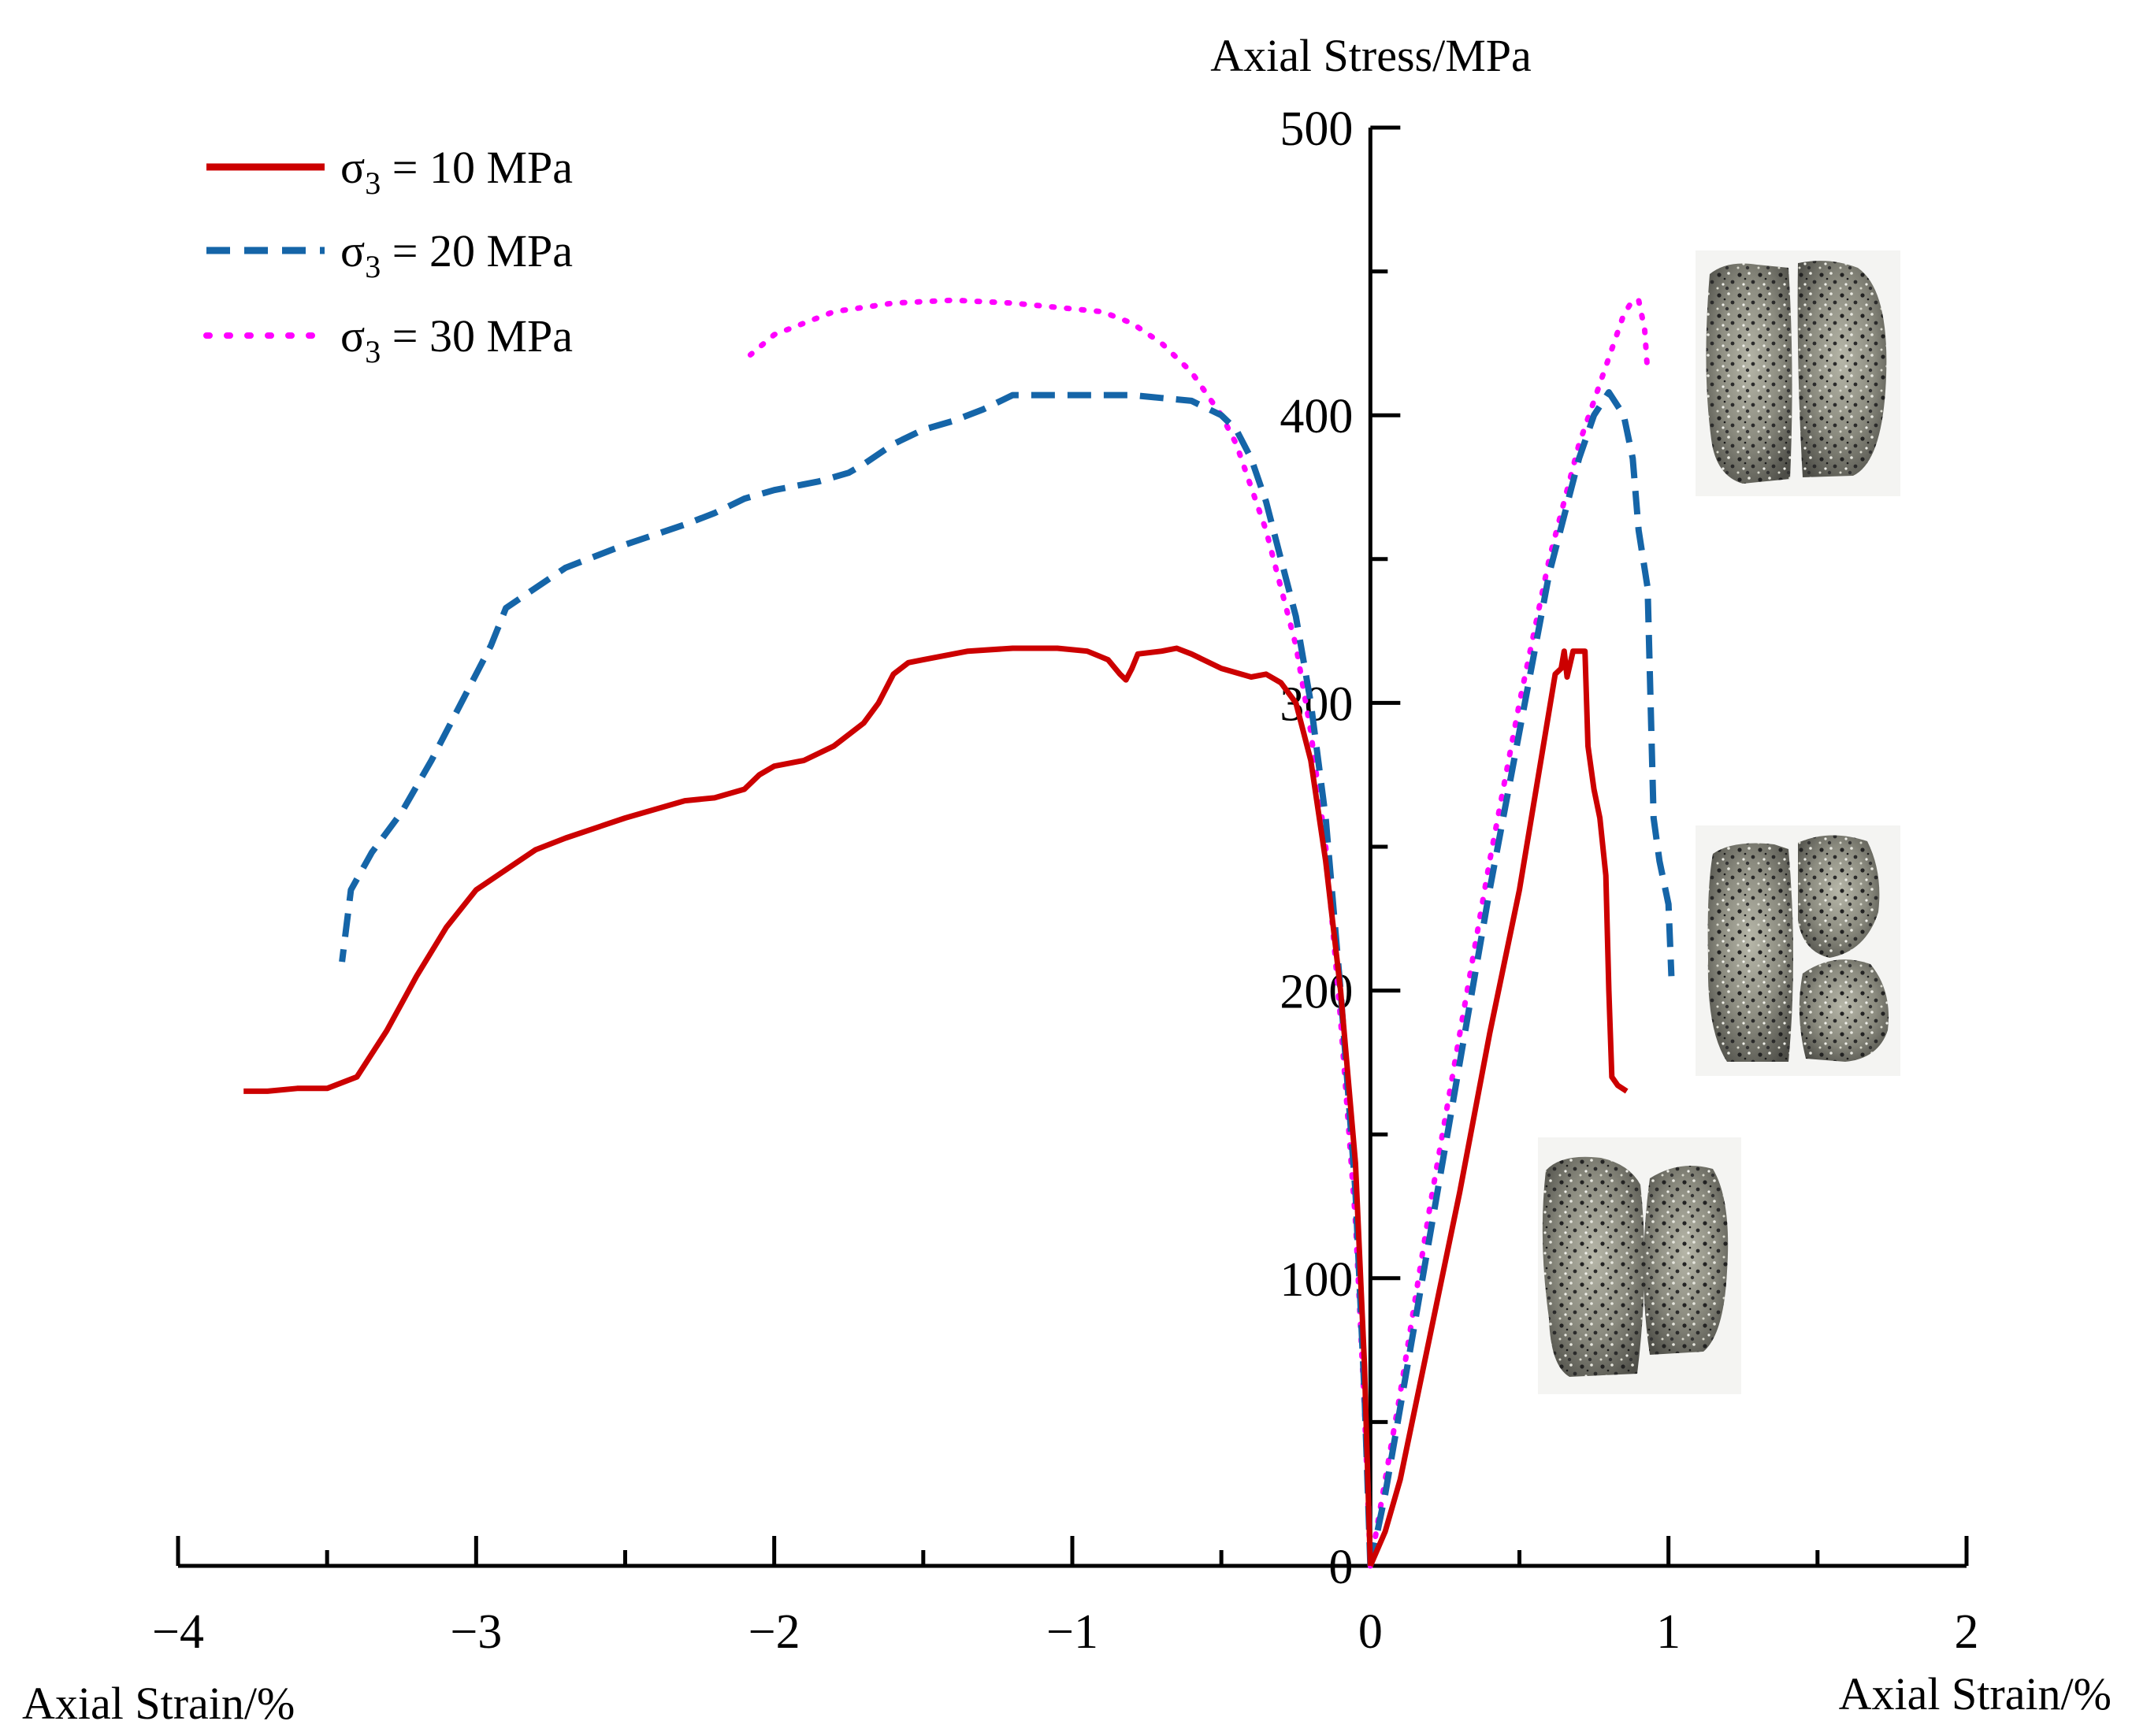 Image resolution: width=2132 pixels, height=1736 pixels. What do you see at coordinates (178, 1632) in the screenshot?
I see `x-tick-label: −4` at bounding box center [178, 1632].